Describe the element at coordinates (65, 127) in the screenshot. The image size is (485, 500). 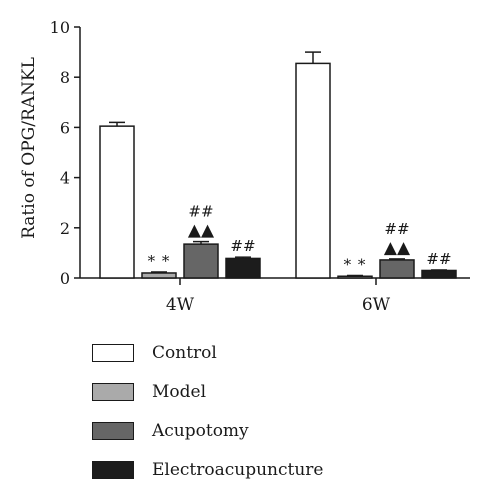
I see `y-tick-label: 6` at that location.